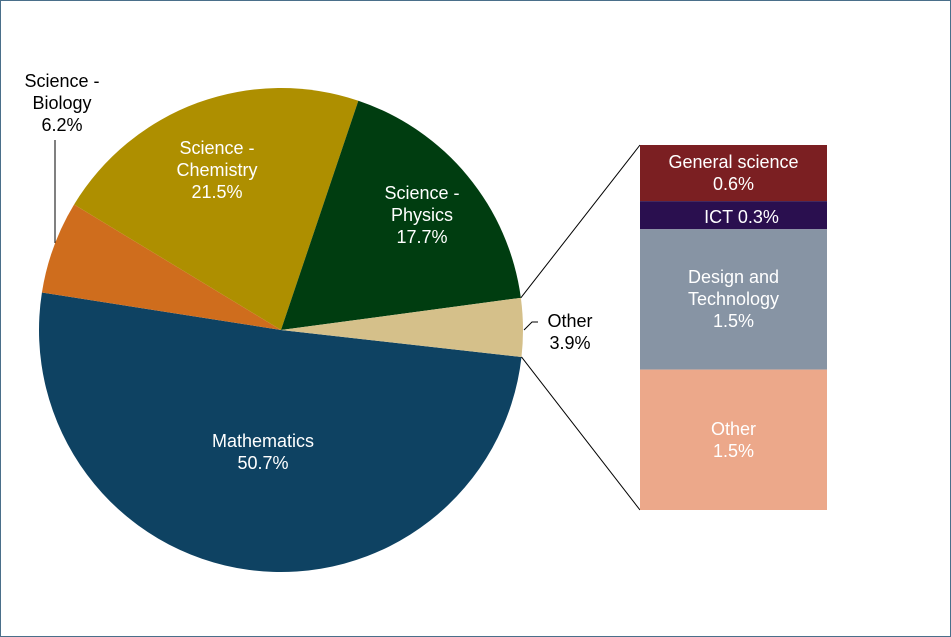 The height and width of the screenshot is (637, 951). I want to click on slice-label-text: 50.7%, so click(263, 463).